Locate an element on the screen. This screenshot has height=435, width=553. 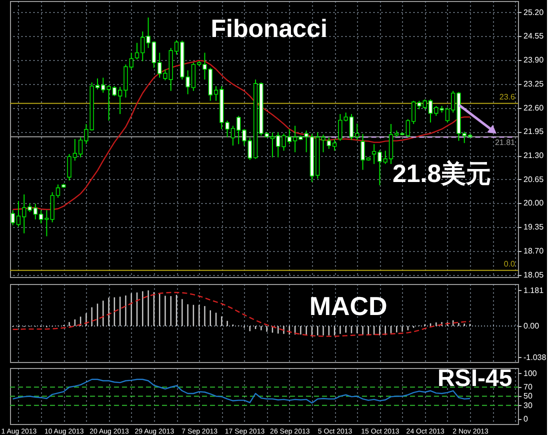
line-series is located at coordinates (241, 314).